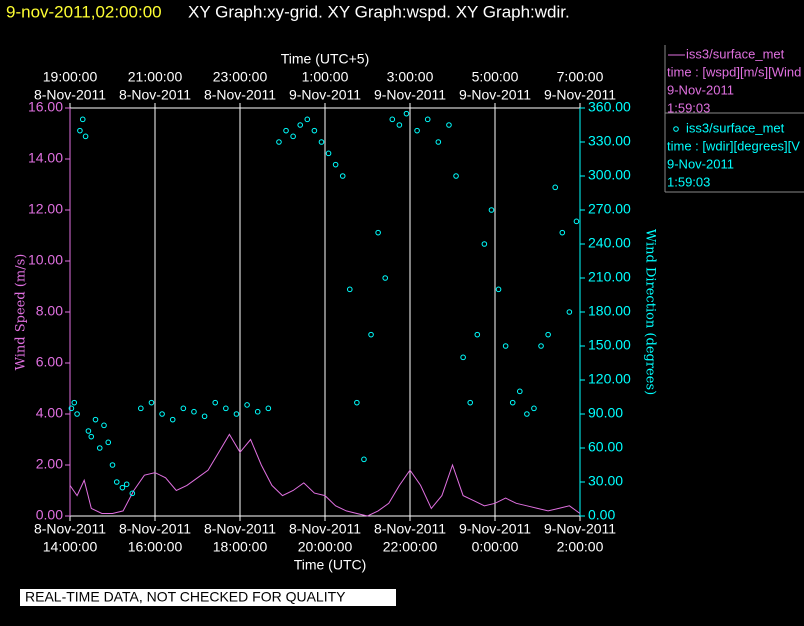 This screenshot has height=626, width=804. Describe the element at coordinates (609, 277) in the screenshot. I see `y2-tick-label: 210.00` at that location.